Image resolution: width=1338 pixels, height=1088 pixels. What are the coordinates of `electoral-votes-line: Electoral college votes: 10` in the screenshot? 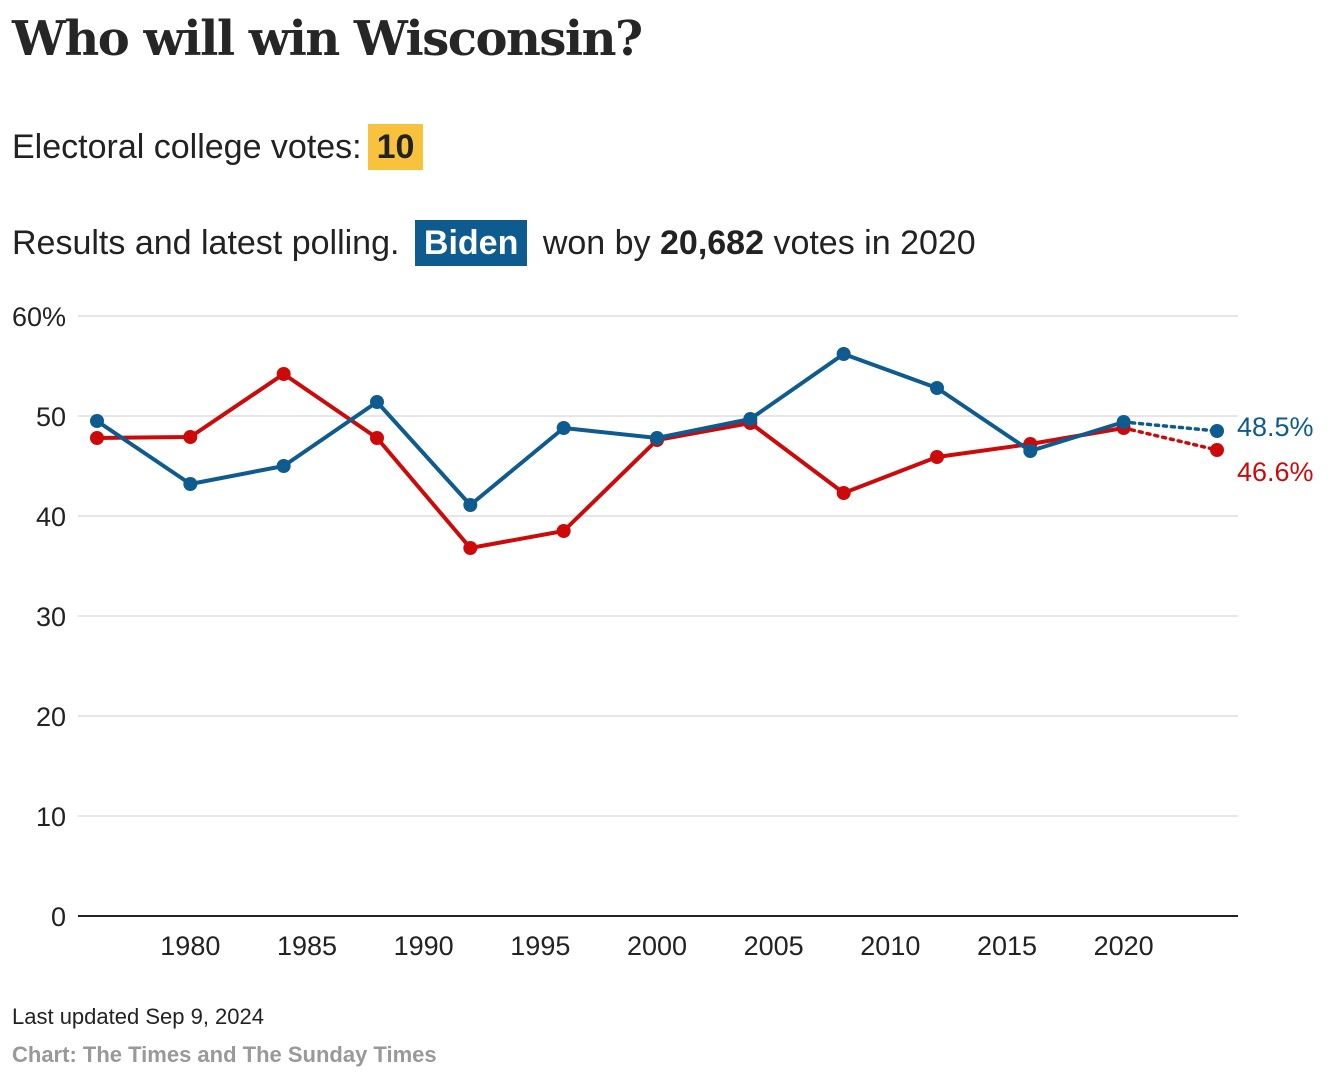 It's located at (218, 147).